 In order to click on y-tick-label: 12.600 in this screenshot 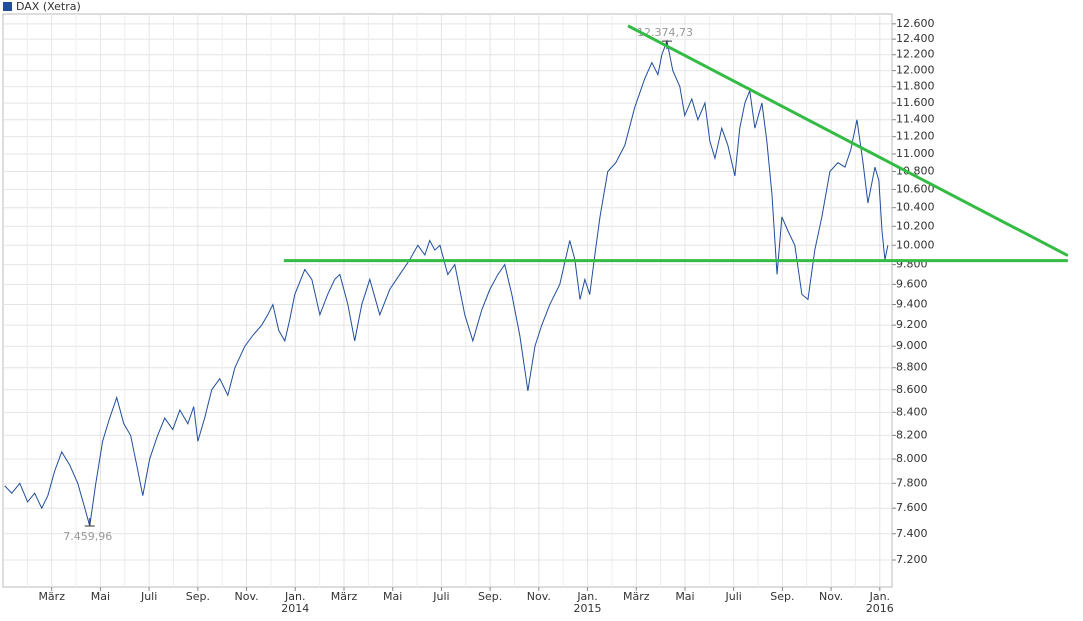, I will do `click(915, 23)`.